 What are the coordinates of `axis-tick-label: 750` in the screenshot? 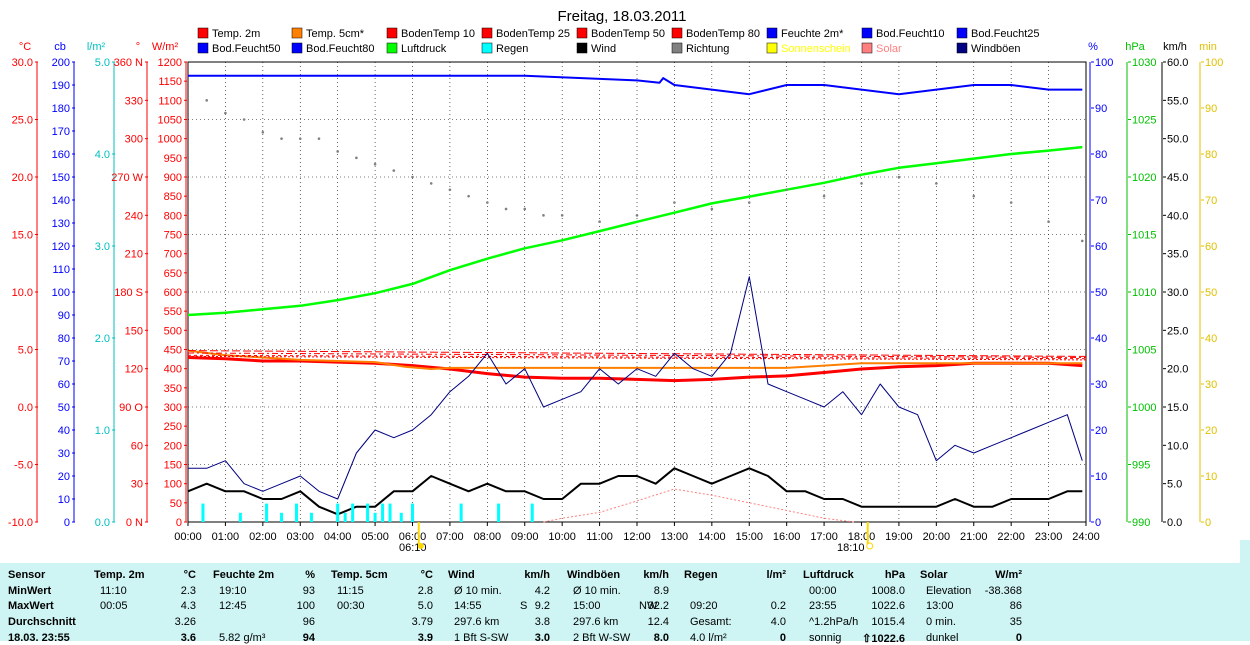 It's located at (173, 236).